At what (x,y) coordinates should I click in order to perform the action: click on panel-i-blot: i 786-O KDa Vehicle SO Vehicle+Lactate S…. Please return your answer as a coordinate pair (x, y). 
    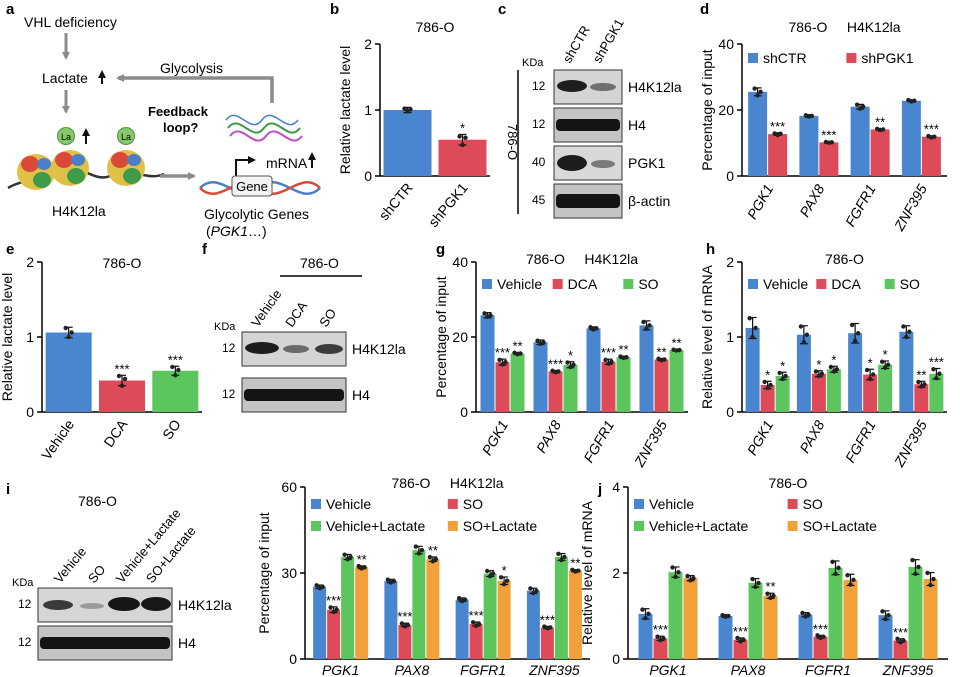
    Looking at the image, I should click on (119, 571).